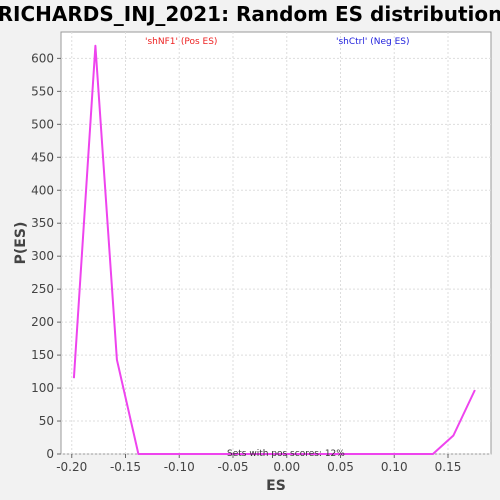 The image size is (500, 500). What do you see at coordinates (46, 421) in the screenshot?
I see `y-tick-label: 50` at bounding box center [46, 421].